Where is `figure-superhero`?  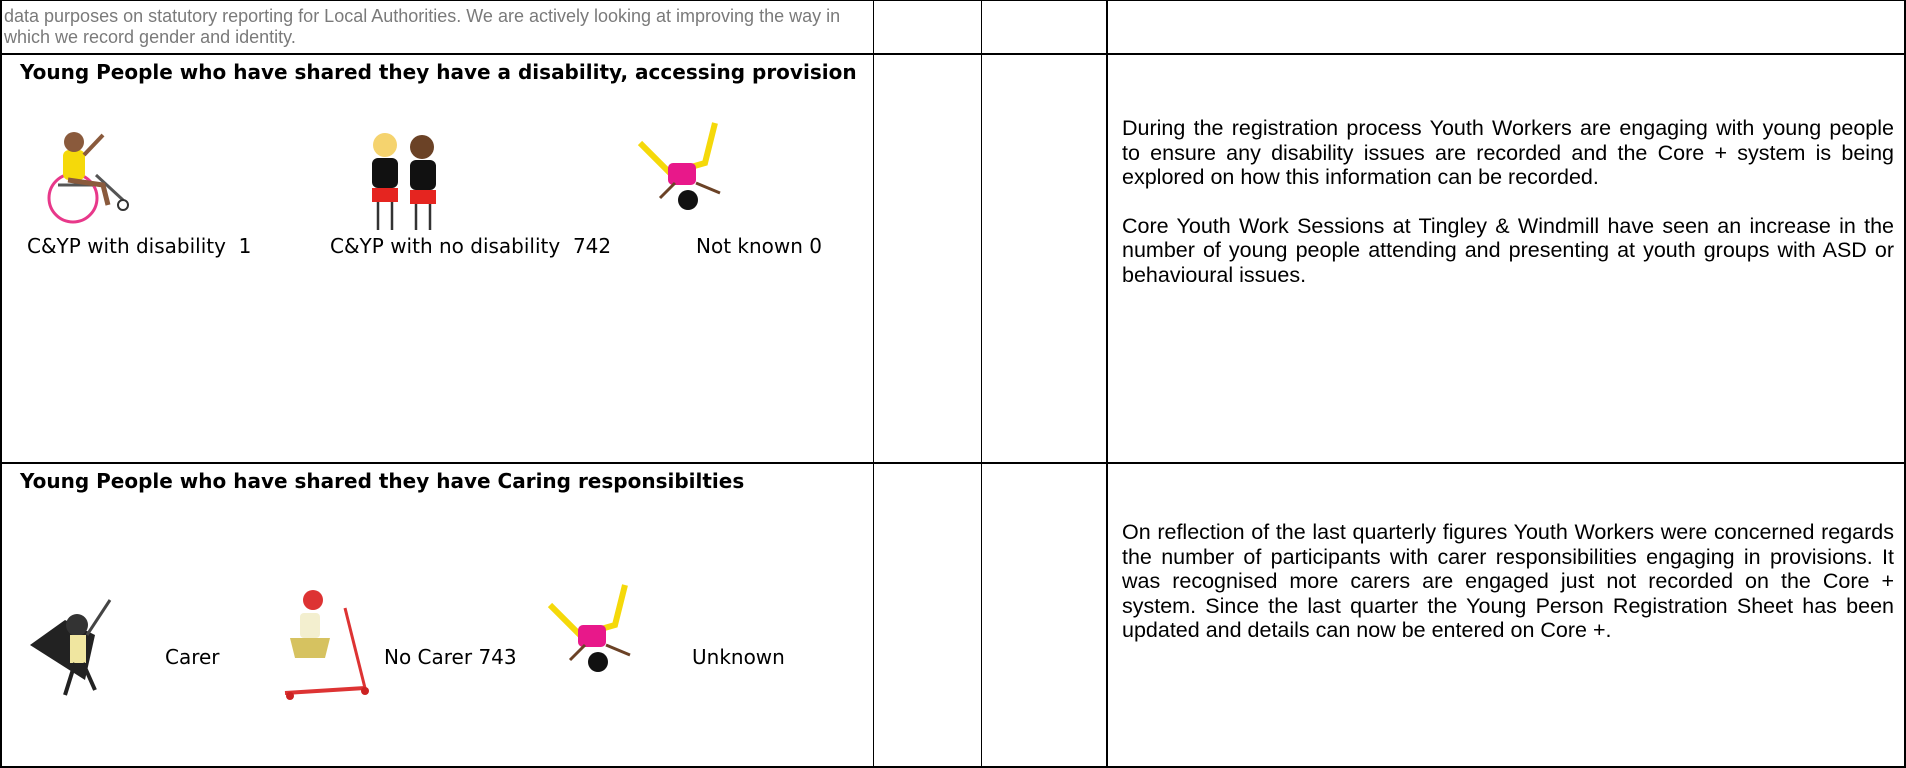
figure-superhero is located at coordinates (71, 647).